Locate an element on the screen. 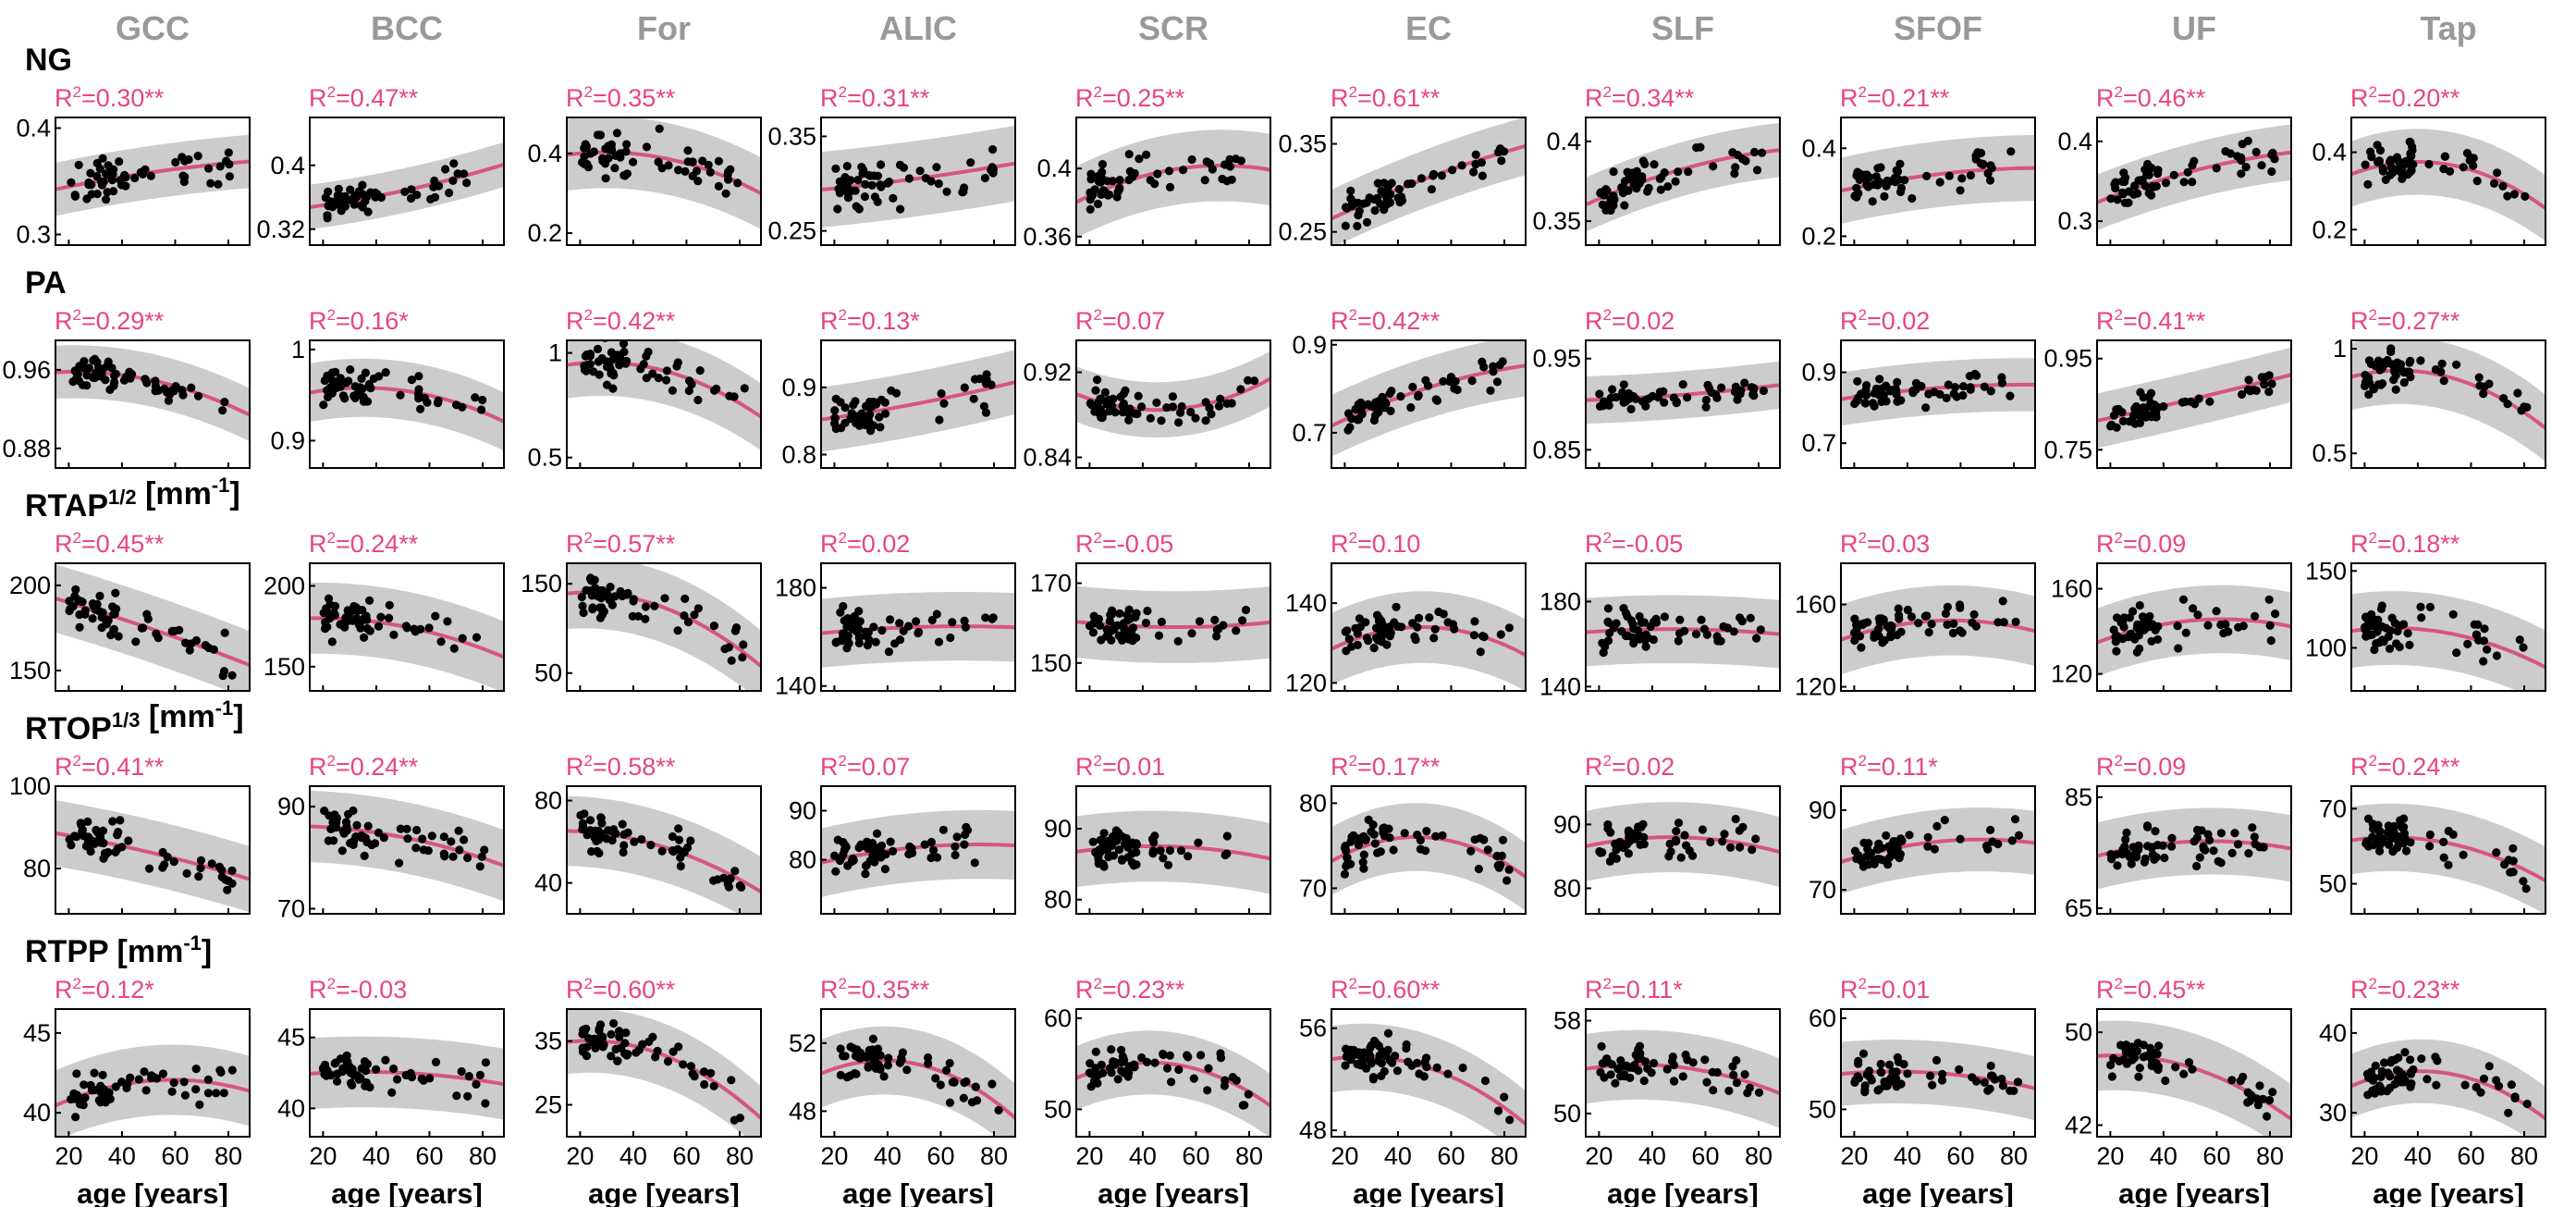 This screenshot has width=2576, height=1207. y-tick-label: 70 is located at coordinates (1822, 890).